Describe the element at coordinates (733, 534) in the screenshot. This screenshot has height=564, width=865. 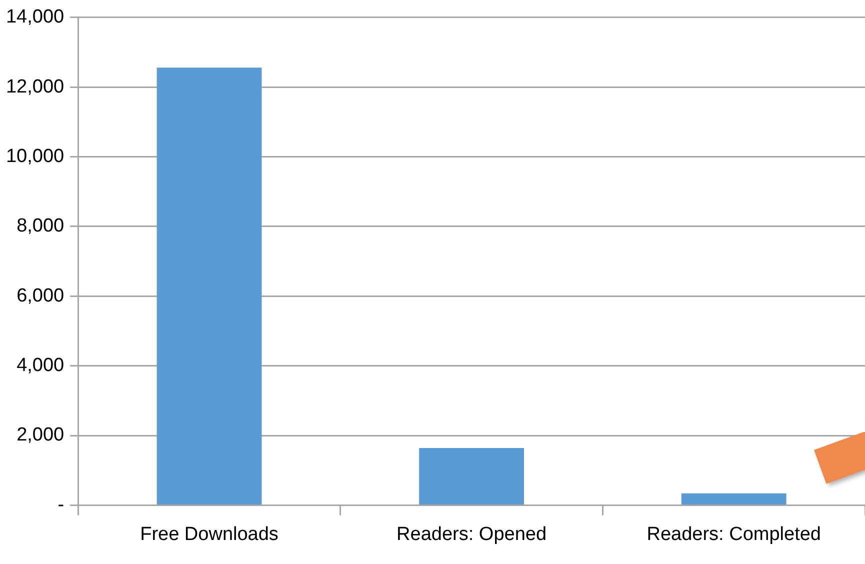
I see `x-tick-label: Readers: Completed` at that location.